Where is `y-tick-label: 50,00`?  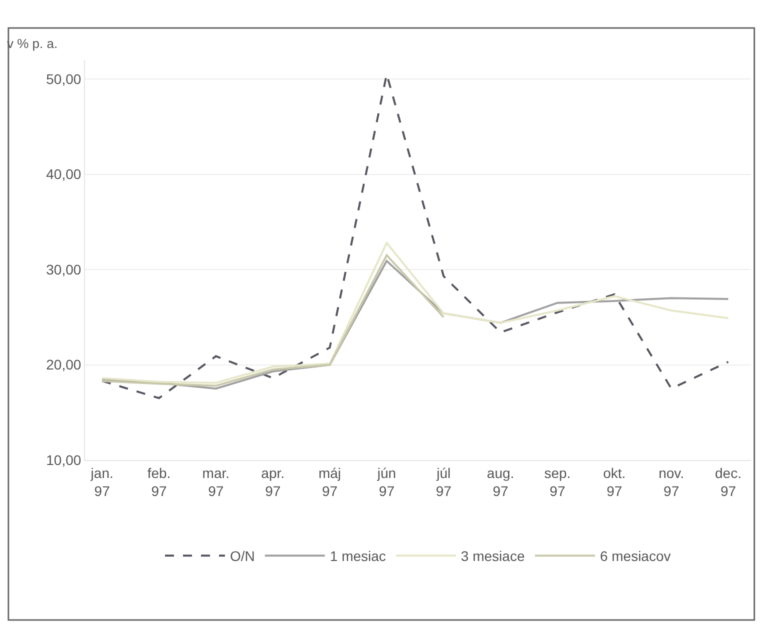 y-tick-label: 50,00 is located at coordinates (64, 78).